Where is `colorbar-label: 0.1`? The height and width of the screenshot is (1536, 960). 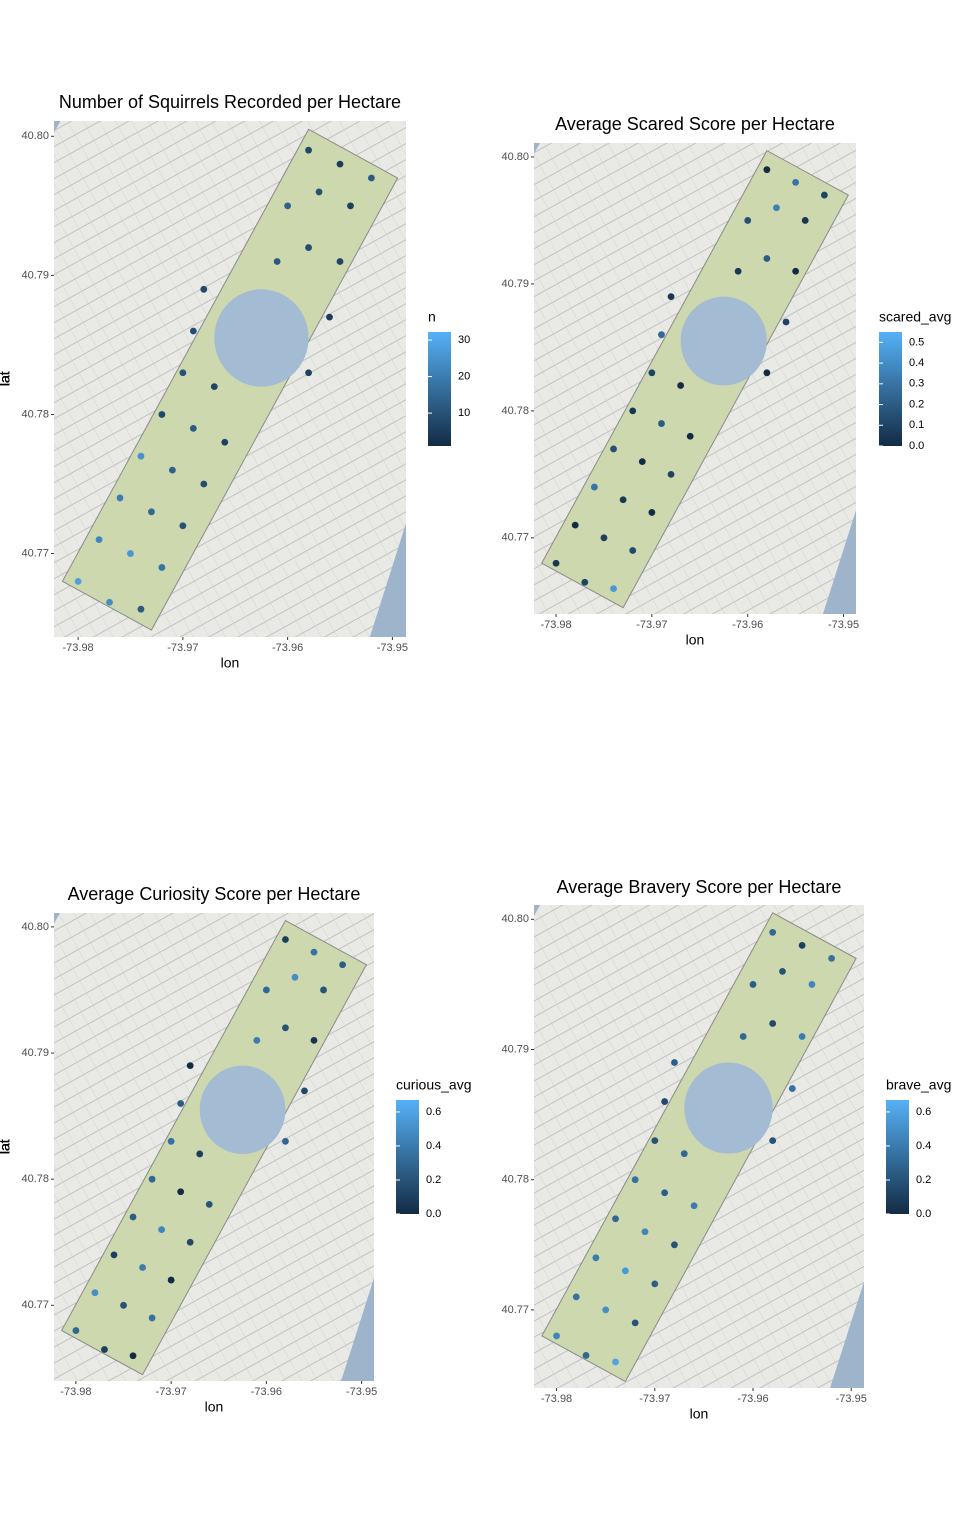
colorbar-label: 0.1 is located at coordinates (916, 425).